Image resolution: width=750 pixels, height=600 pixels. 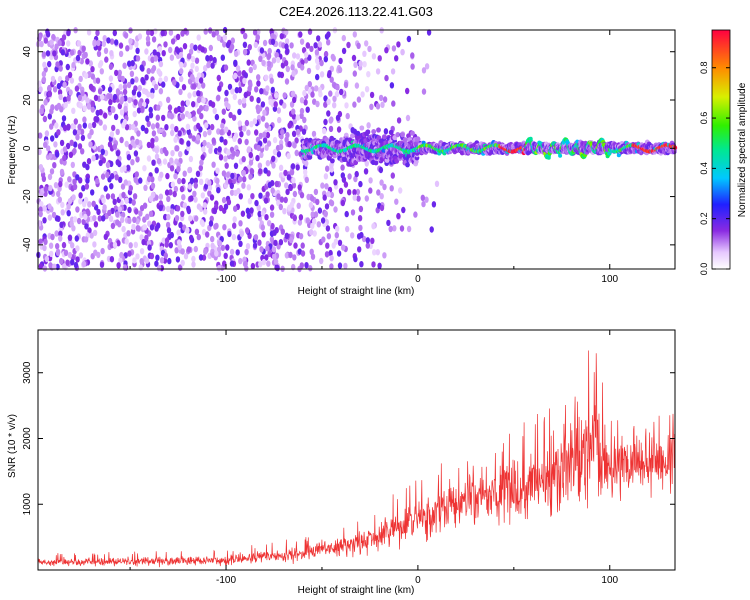 What do you see at coordinates (27, 438) in the screenshot?
I see `y-tick-label: 2000` at bounding box center [27, 438].